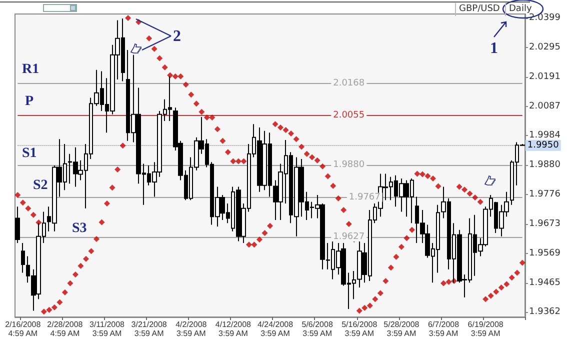 The height and width of the screenshot is (339, 567). I want to click on x-tick-label: 5/6/2008 3:59 AM, so click(318, 329).